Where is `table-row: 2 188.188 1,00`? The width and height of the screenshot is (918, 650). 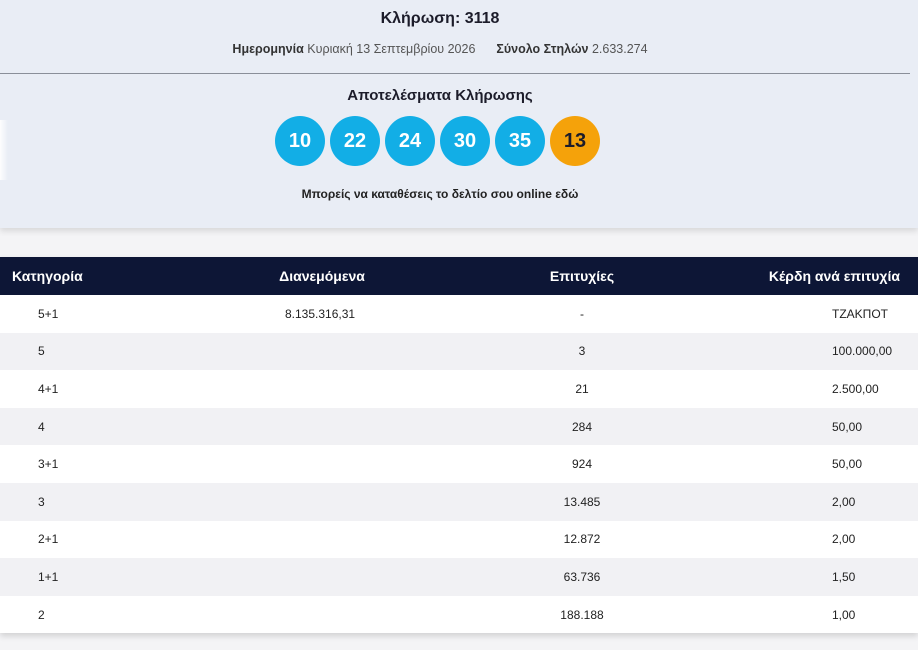 table-row: 2 188.188 1,00 is located at coordinates (459, 614).